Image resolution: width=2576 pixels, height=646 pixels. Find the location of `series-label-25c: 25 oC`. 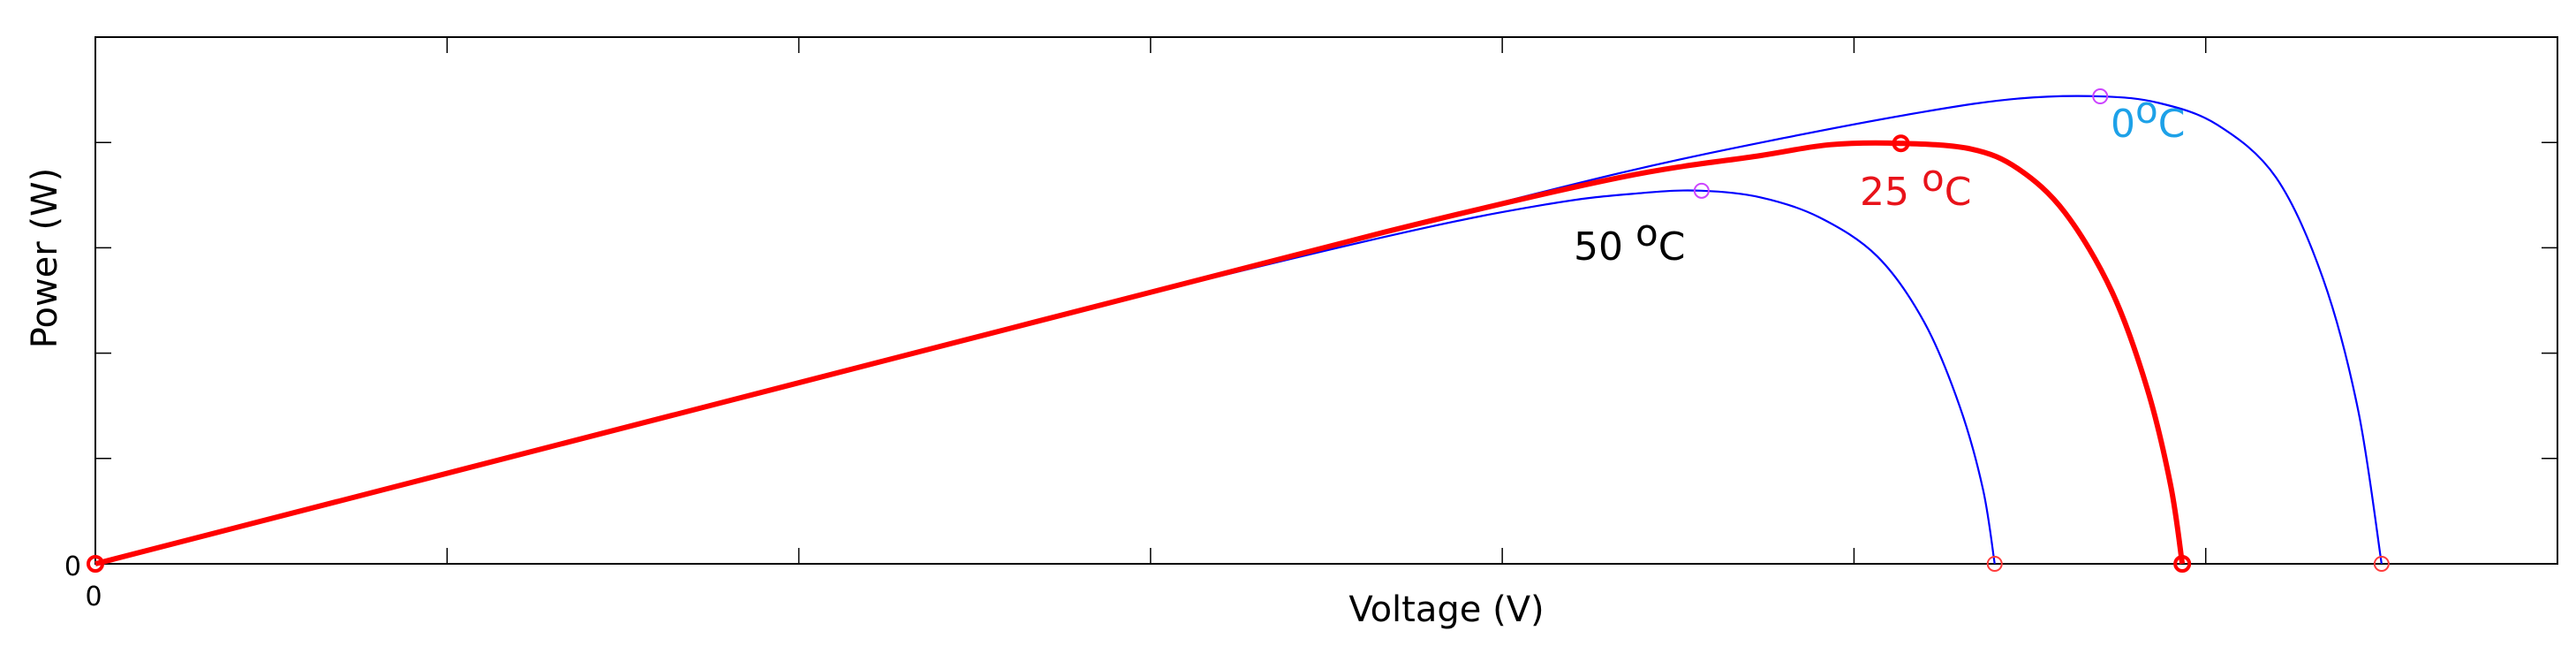

series-label-25c: 25 oC is located at coordinates (1916, 185).